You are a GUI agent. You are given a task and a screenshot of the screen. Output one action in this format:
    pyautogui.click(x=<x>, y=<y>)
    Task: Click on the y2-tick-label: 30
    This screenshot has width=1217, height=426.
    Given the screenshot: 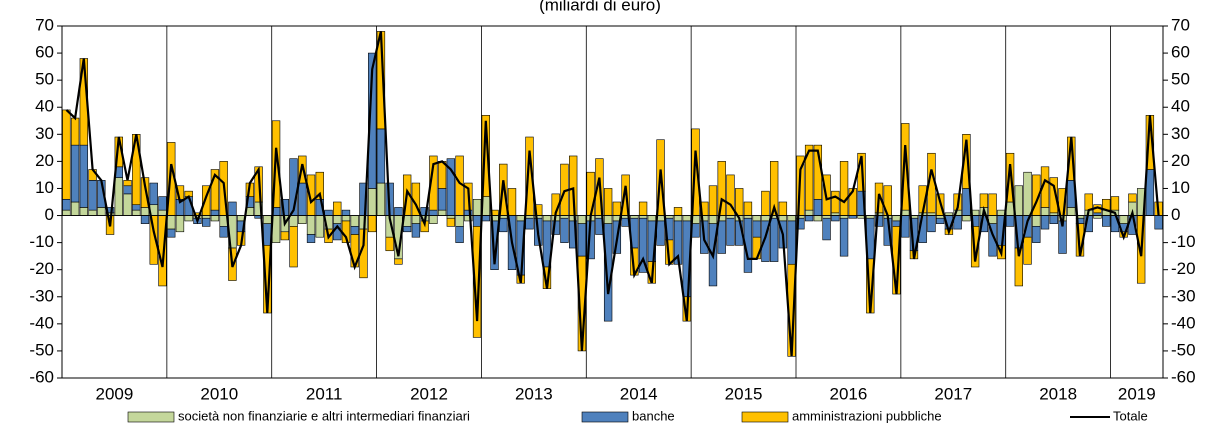 What is the action you would take?
    pyautogui.click(x=1180, y=133)
    